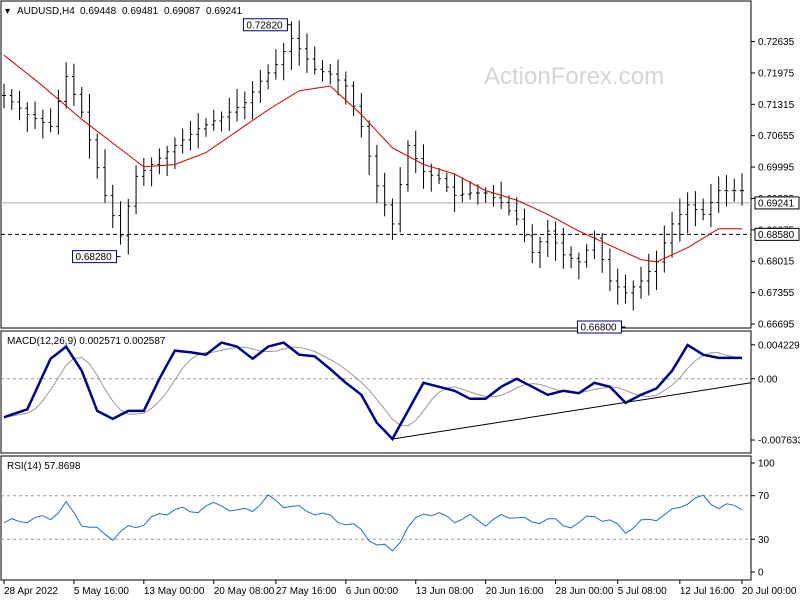  I want to click on price-tick-label: 0.70655, so click(776, 136).